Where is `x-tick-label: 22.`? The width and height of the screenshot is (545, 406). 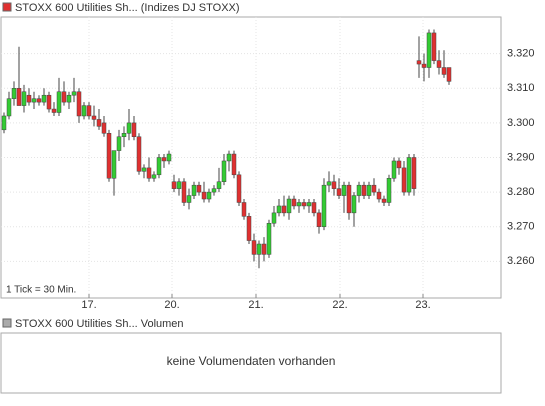
x-tick-label: 22. is located at coordinates (339, 305).